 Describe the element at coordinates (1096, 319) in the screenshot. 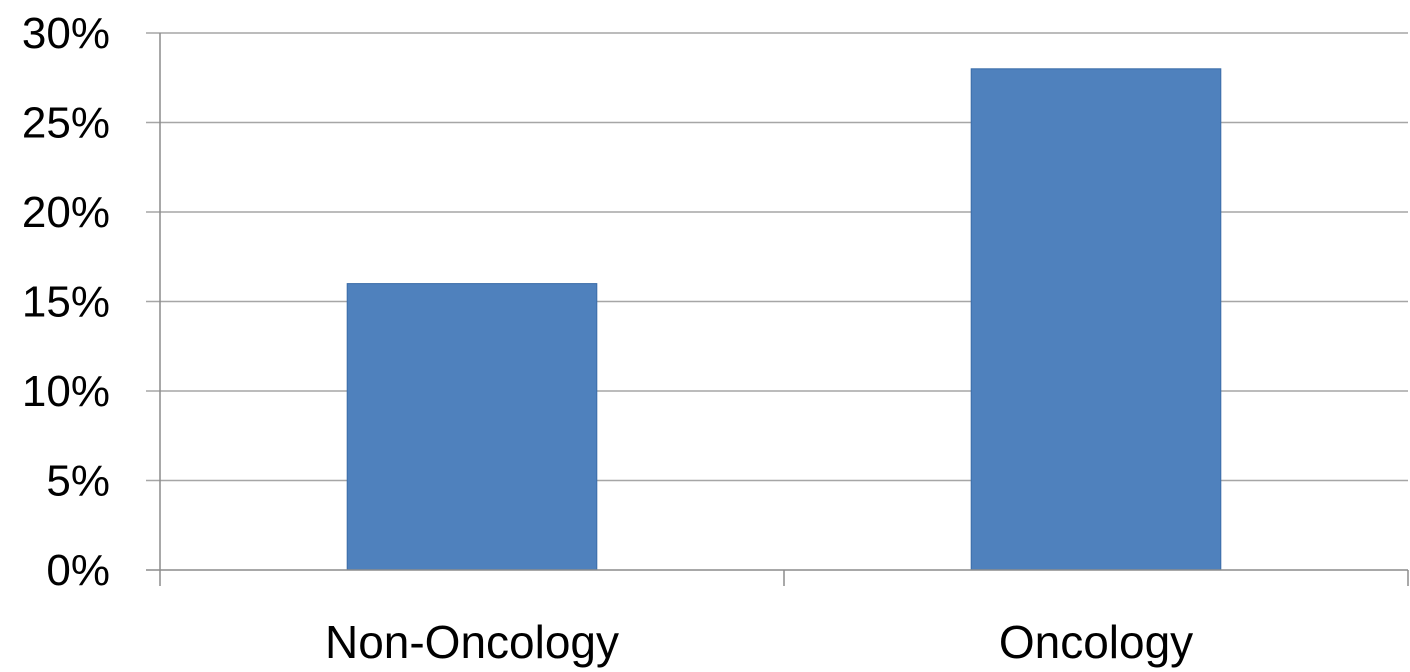

I see `bar-oncology` at that location.